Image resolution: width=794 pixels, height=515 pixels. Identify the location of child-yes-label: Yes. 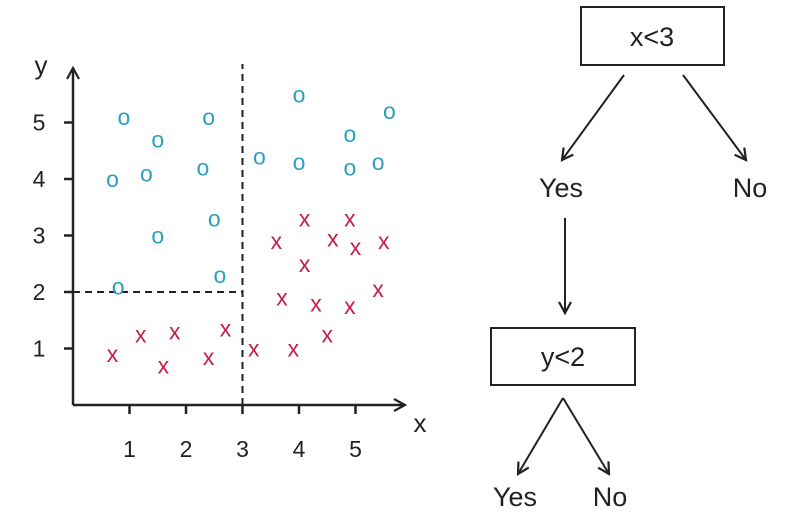
(515, 497).